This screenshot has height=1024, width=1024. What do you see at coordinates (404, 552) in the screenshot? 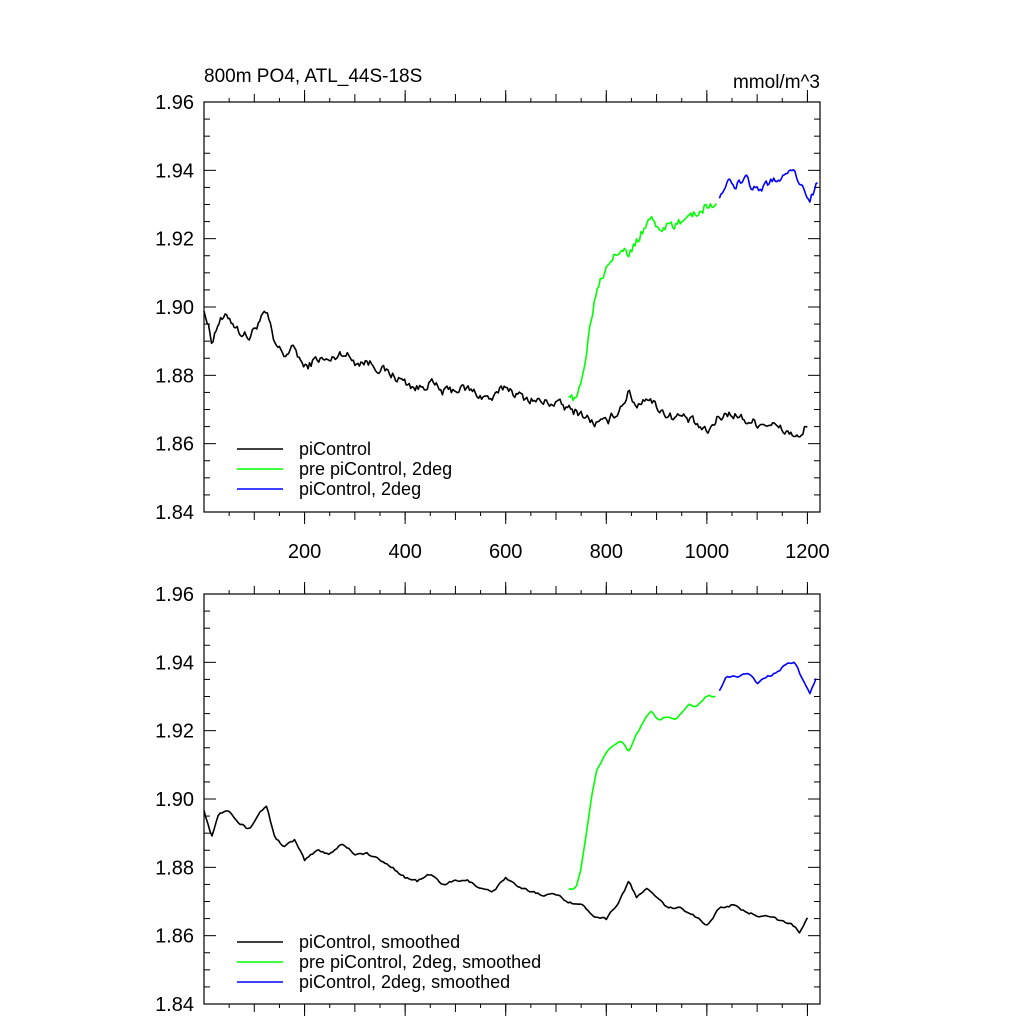
I see `x-tick-label: 400` at bounding box center [404, 552].